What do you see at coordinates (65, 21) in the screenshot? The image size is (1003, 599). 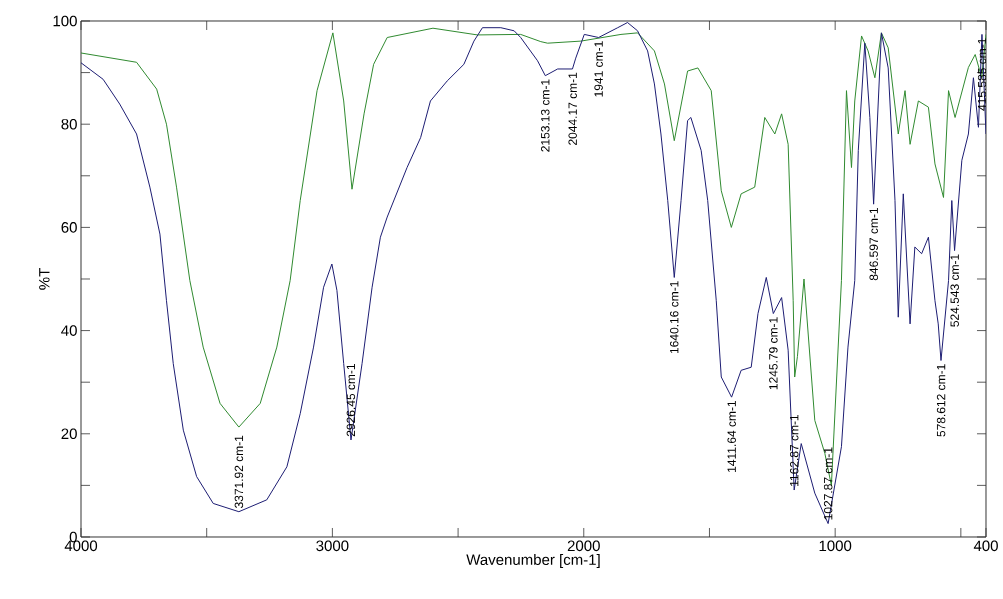 I see `y-tick-label: 100` at bounding box center [65, 21].